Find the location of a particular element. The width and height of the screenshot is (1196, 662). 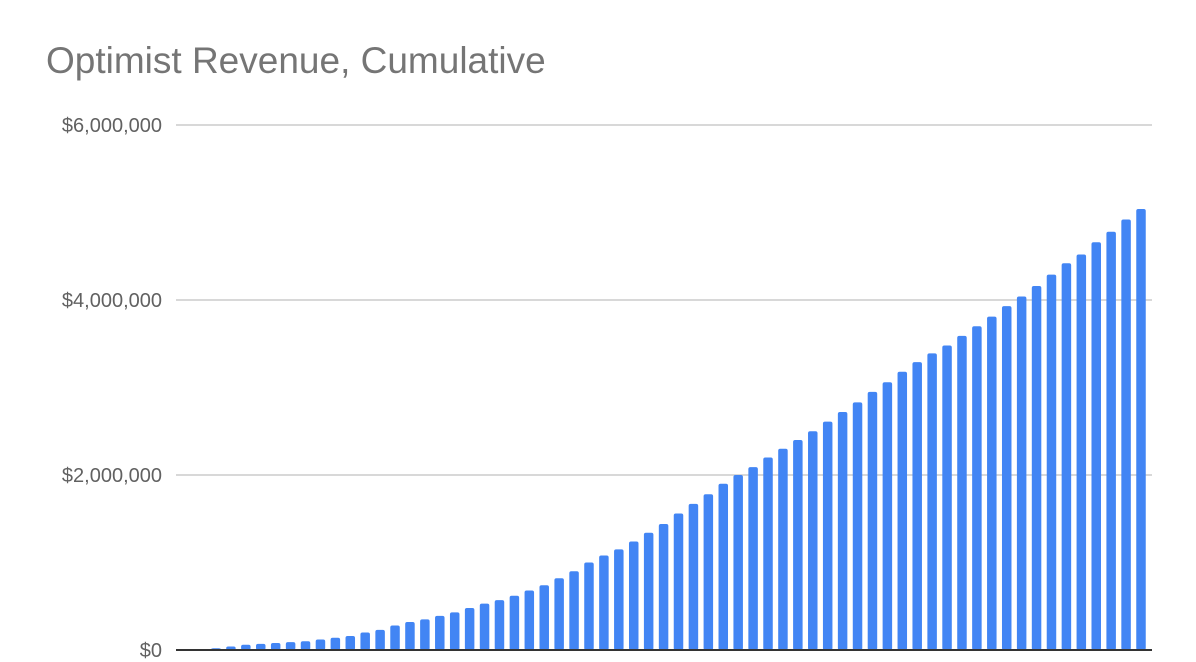

chart-title: Optimist Revenue, Cumulative is located at coordinates (296, 60).